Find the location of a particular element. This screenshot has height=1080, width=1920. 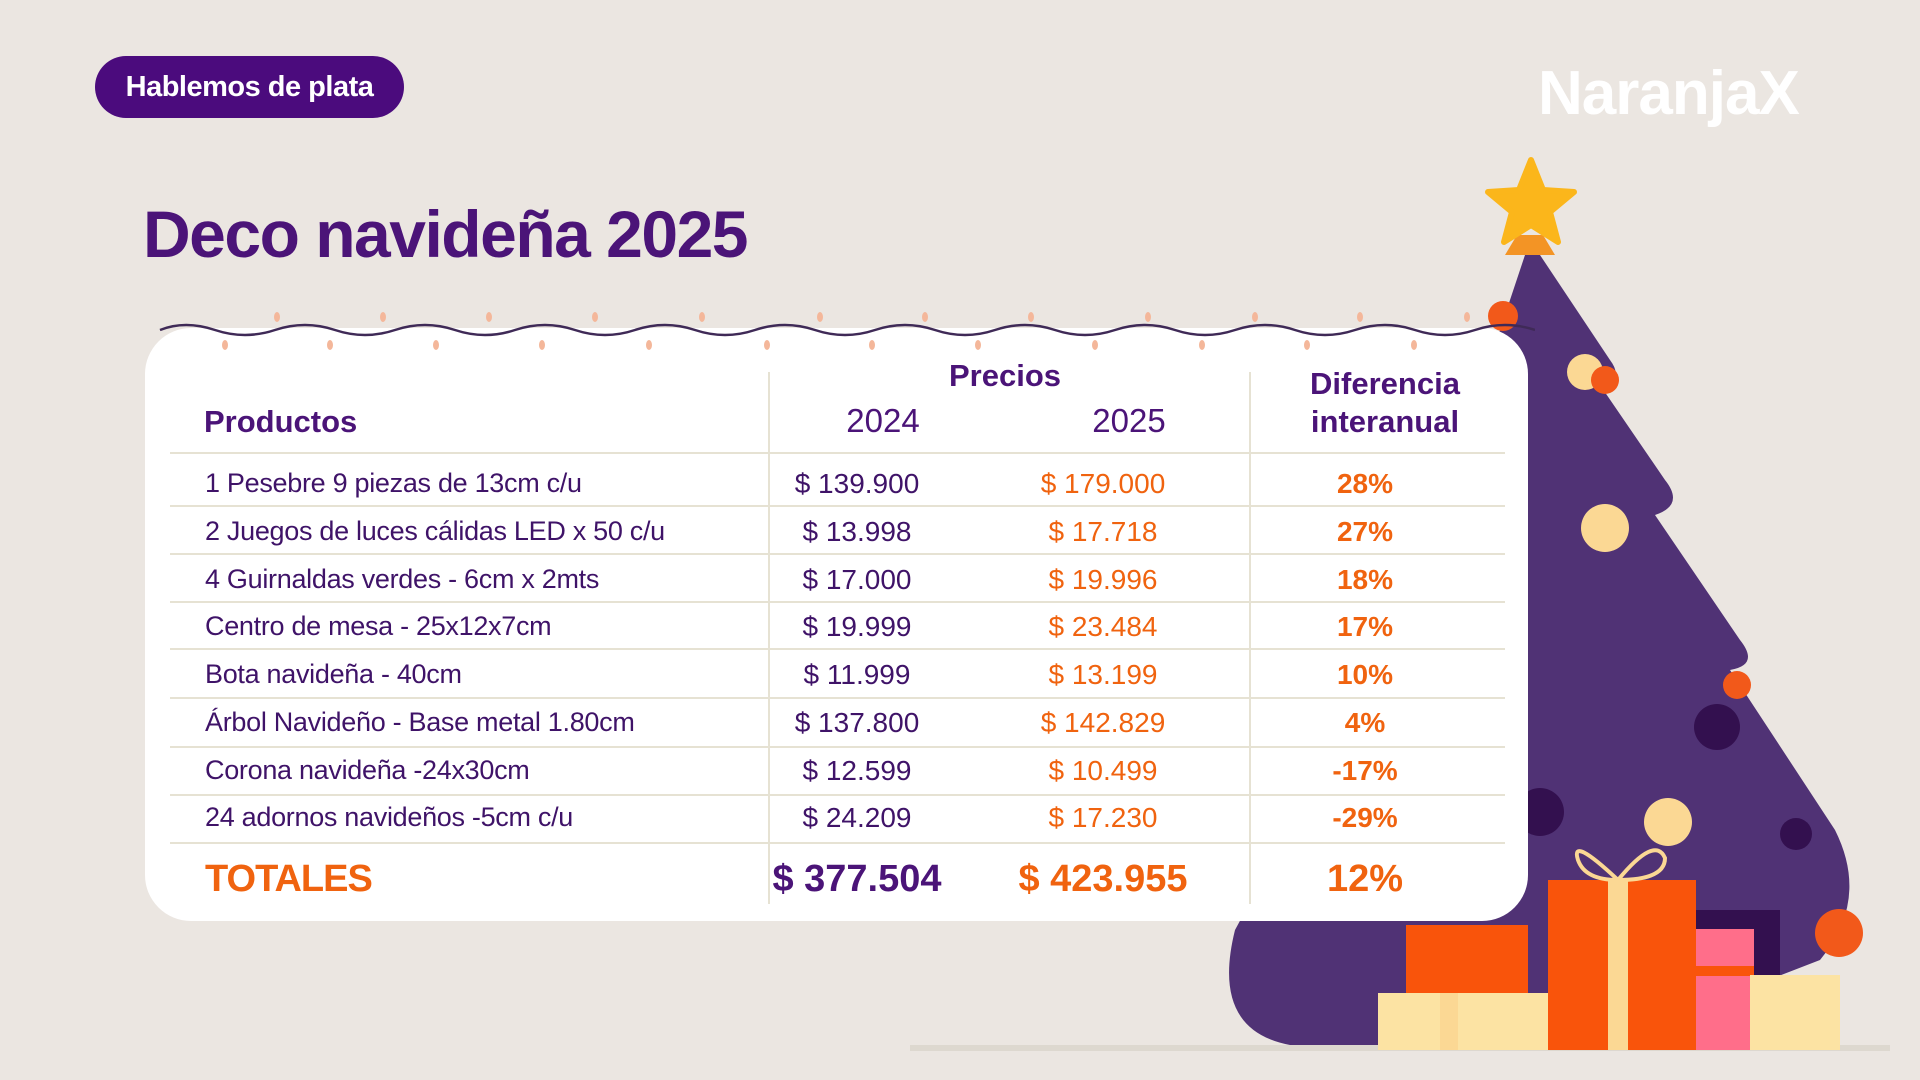

price-2025: $ 17.230 is located at coordinates (1103, 817).